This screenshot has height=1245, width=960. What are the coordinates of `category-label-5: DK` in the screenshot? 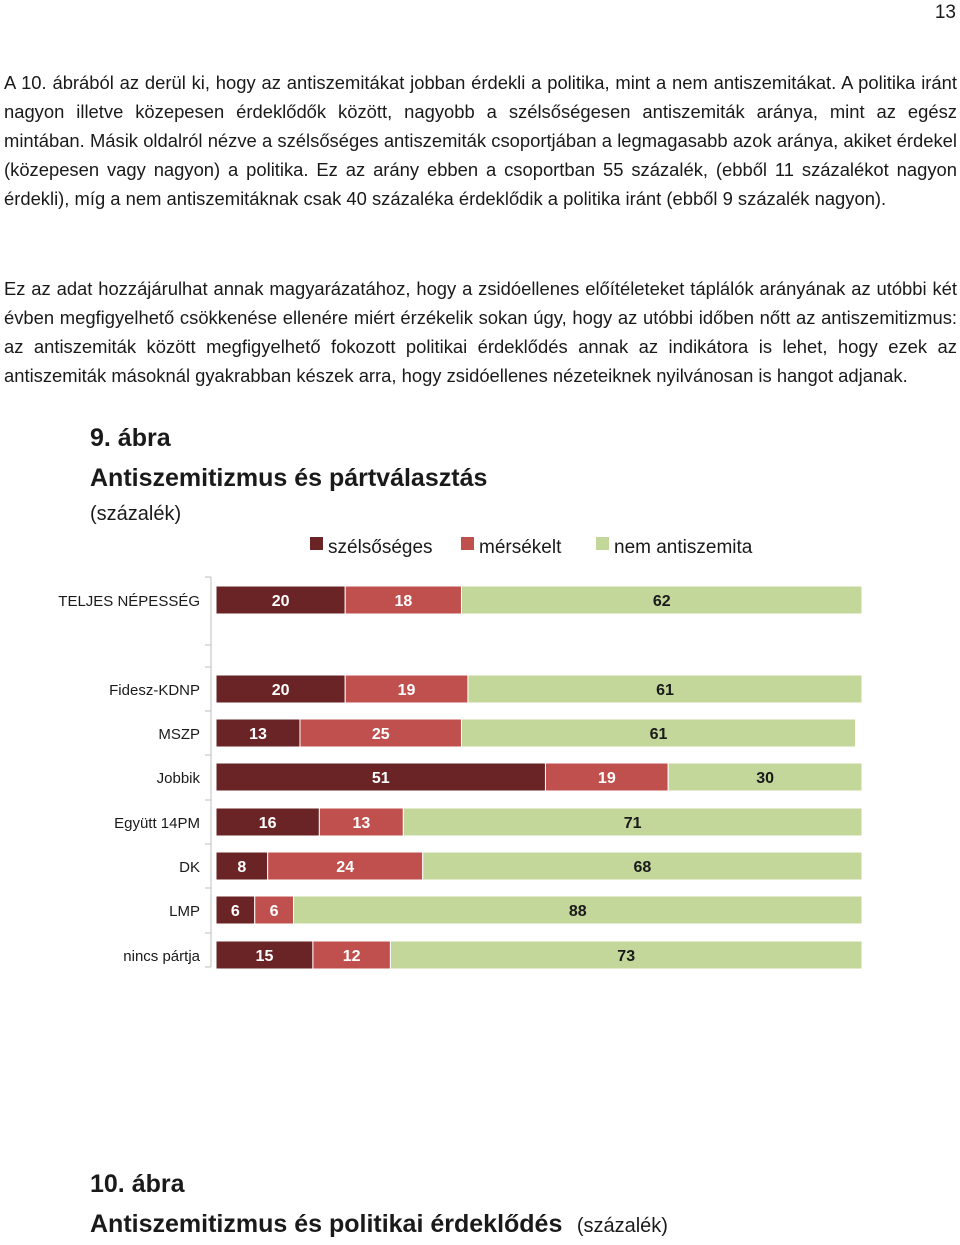 It's located at (189, 867).